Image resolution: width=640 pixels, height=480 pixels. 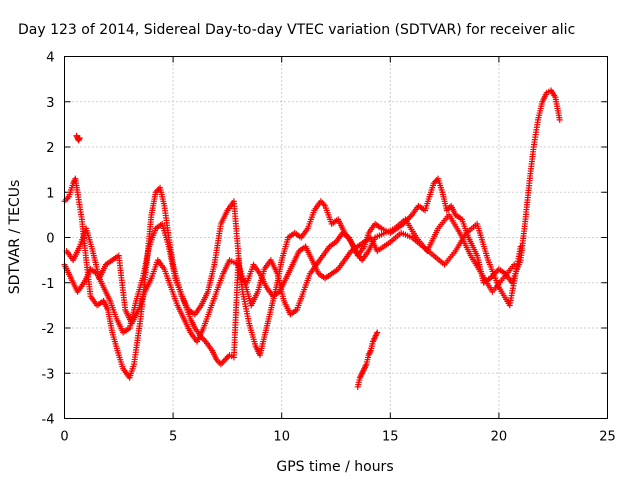 I want to click on x-tick-label: 20, so click(x=499, y=437).